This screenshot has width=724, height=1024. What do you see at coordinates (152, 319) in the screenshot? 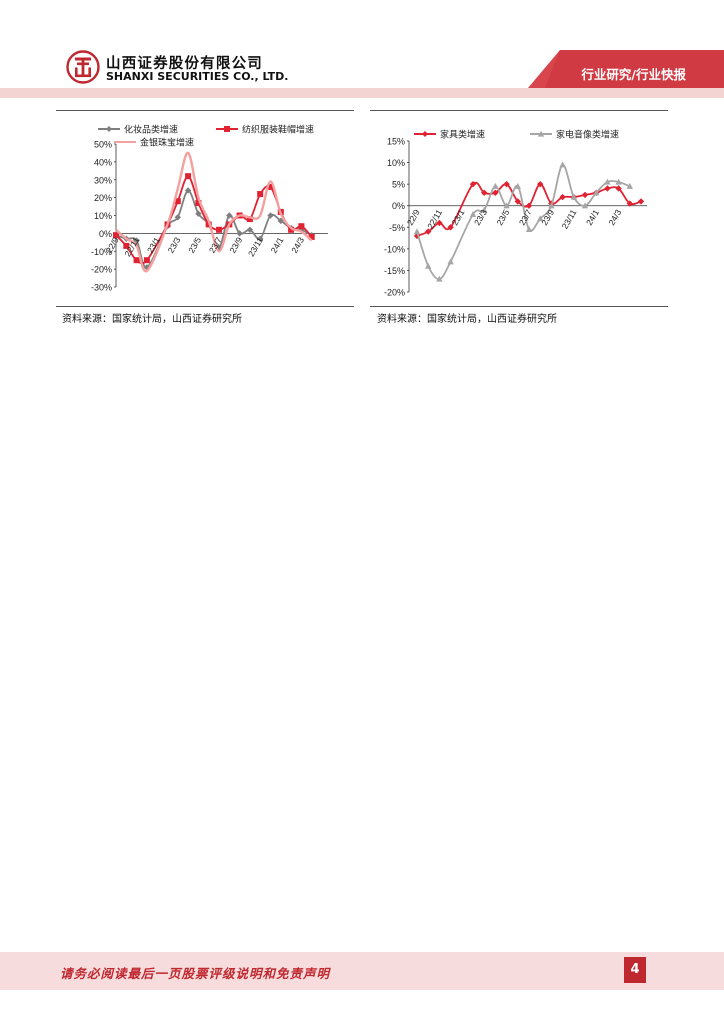
I see `source-left: 资料来源：国家统计局，山西证券研究所` at bounding box center [152, 319].